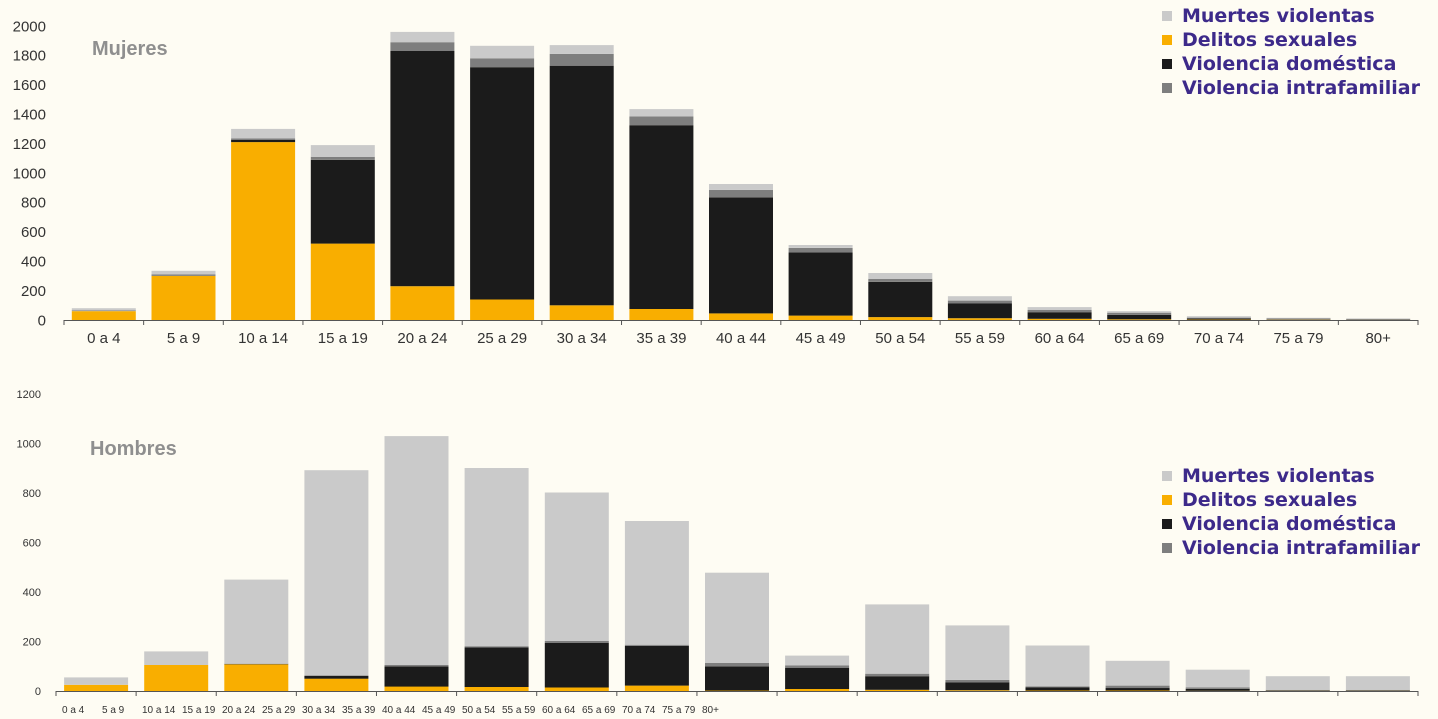 The width and height of the screenshot is (1438, 719). I want to click on y-tick-label: 600, so click(33, 232).